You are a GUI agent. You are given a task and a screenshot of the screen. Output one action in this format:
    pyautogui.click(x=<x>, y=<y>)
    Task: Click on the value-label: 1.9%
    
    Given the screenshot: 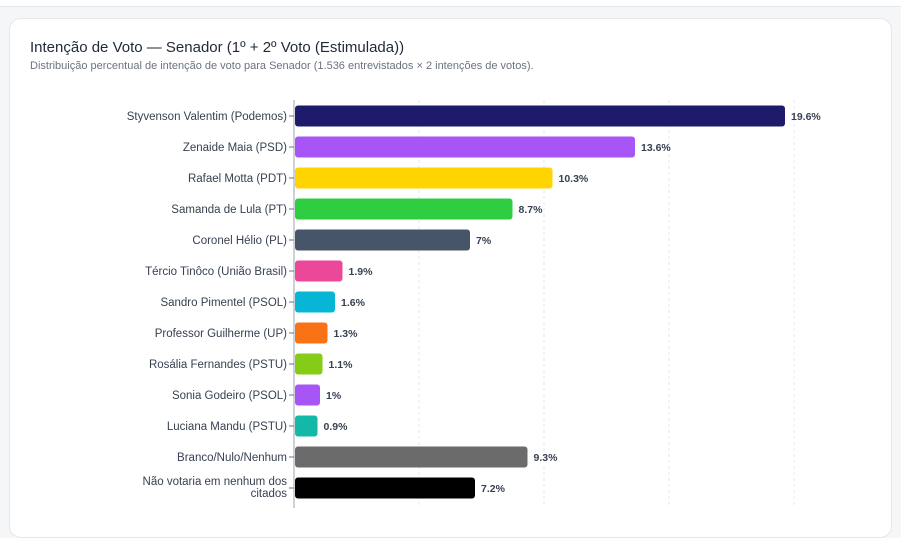 What is the action you would take?
    pyautogui.click(x=361, y=272)
    